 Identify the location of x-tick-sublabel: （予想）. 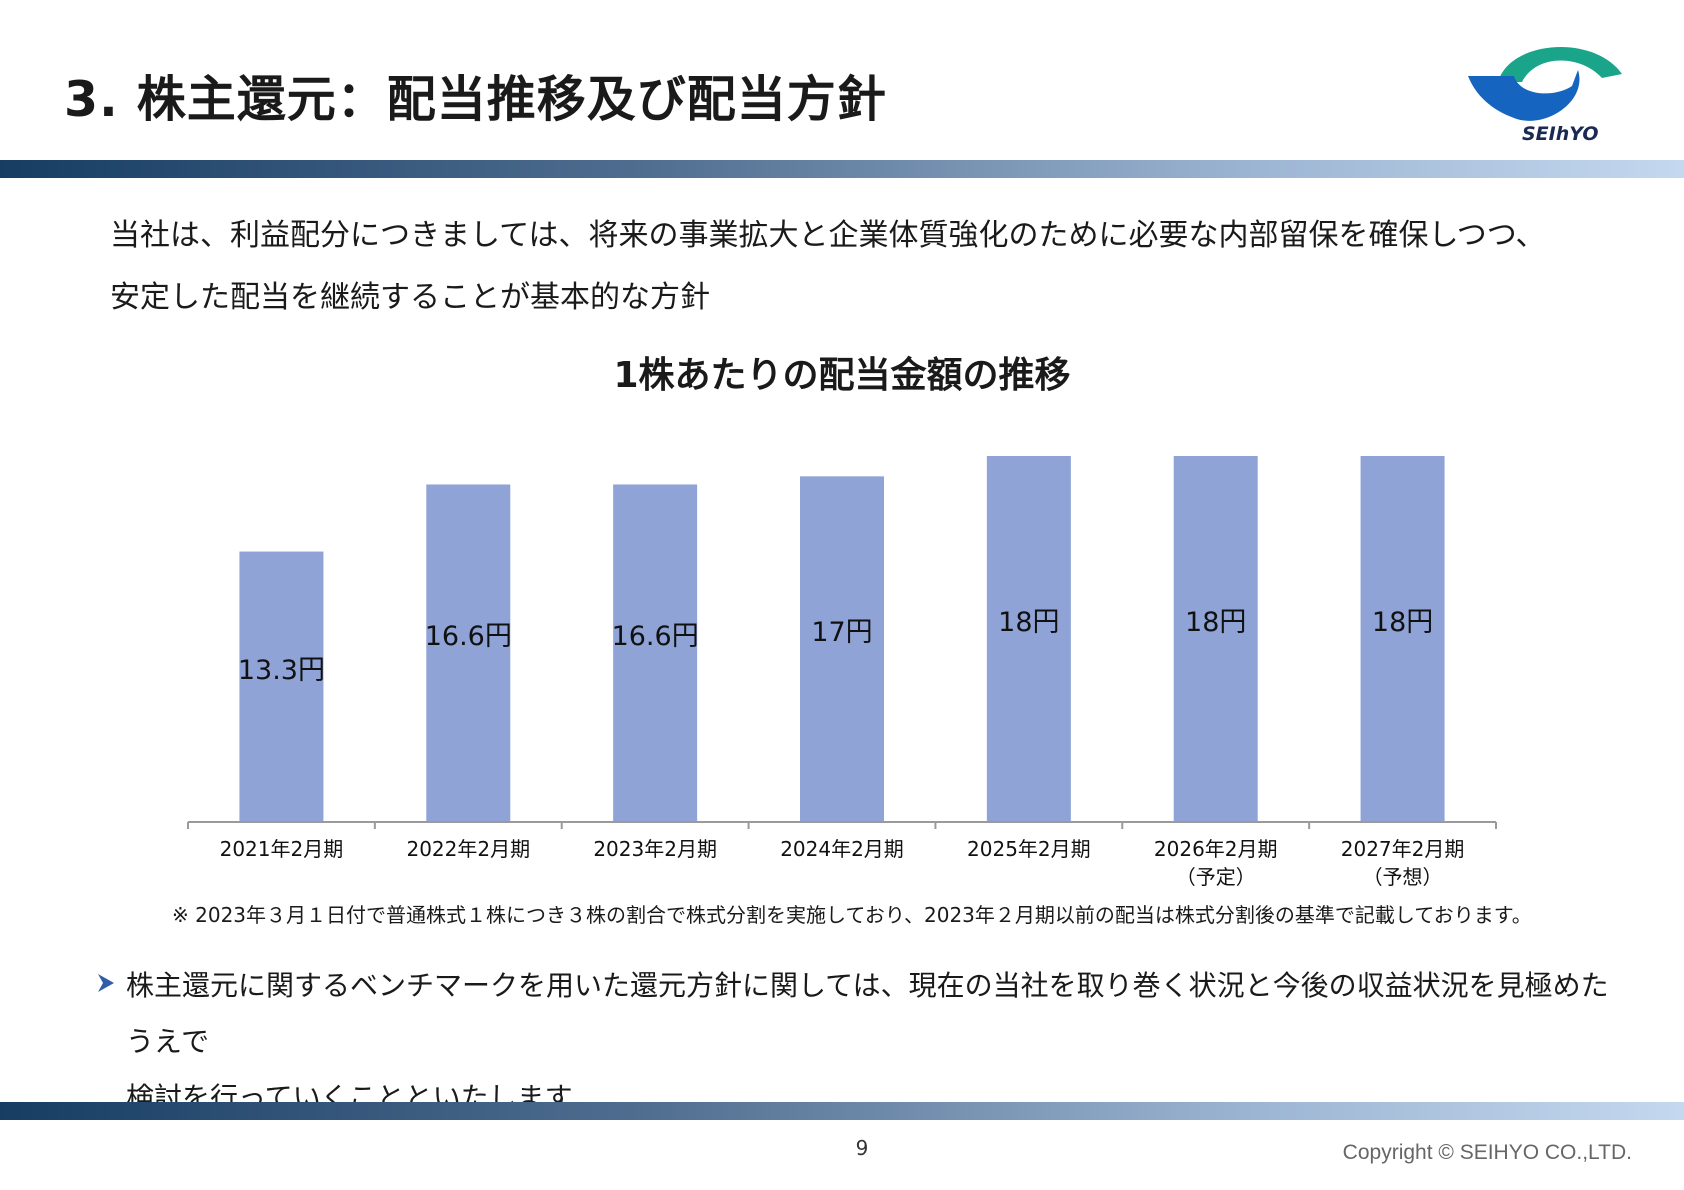
(1403, 877).